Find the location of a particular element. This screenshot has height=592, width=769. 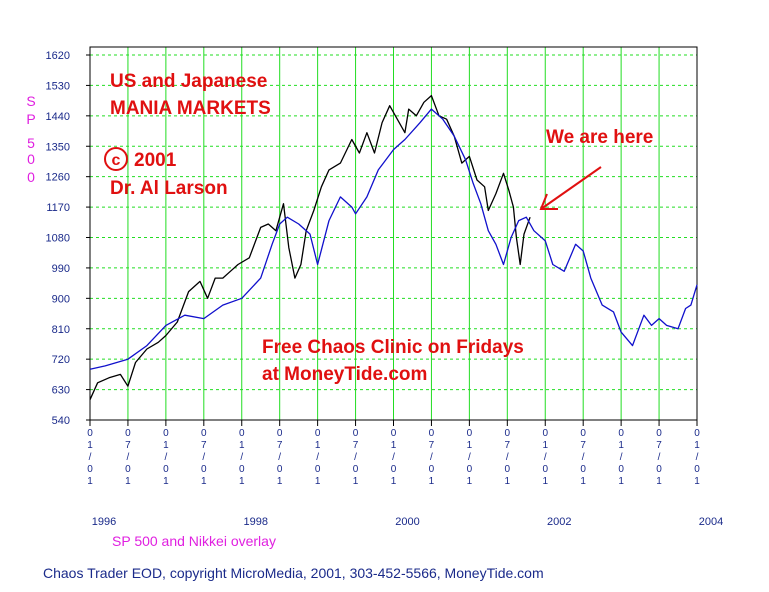

copyright-year: 2001 is located at coordinates (155, 160).